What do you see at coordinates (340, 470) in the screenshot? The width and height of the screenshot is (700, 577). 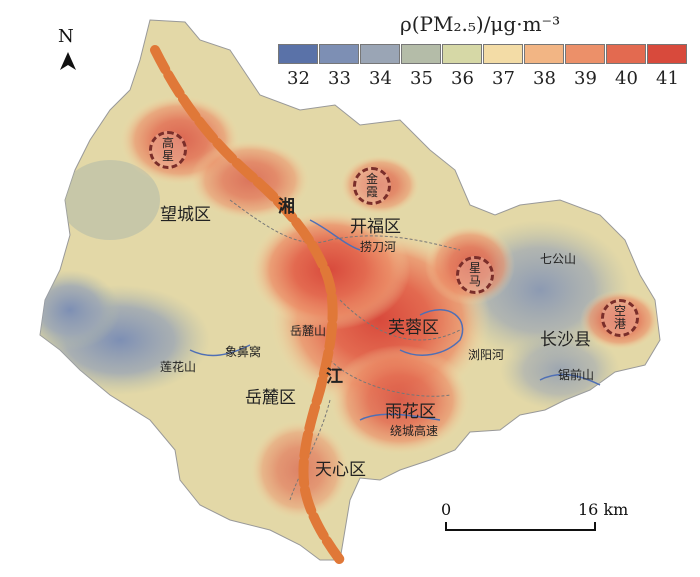 I see `label-tianxin: 天心区` at bounding box center [340, 470].